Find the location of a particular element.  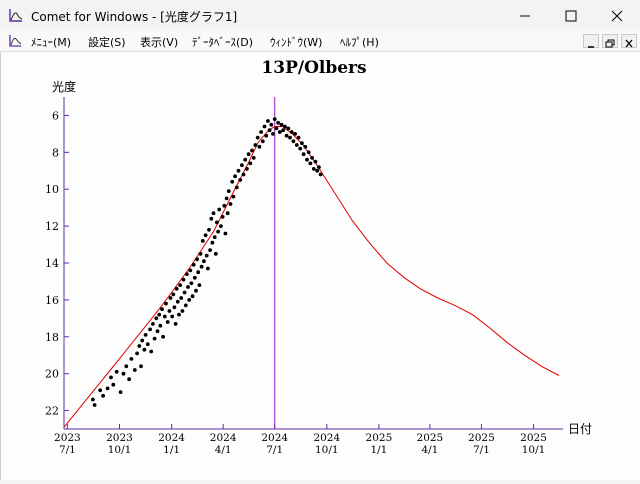

title-bar: Comet for Windows - [光度グラフ1] is located at coordinates (320, 15).